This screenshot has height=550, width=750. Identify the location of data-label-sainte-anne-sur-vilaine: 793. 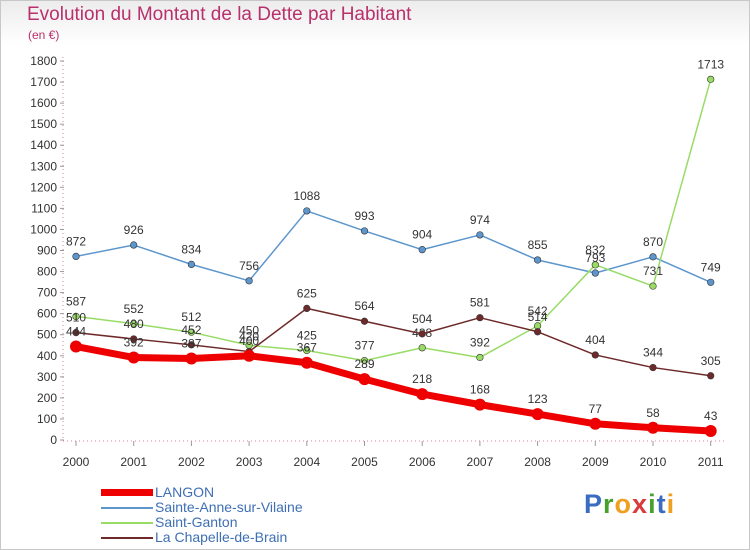
(595, 258).